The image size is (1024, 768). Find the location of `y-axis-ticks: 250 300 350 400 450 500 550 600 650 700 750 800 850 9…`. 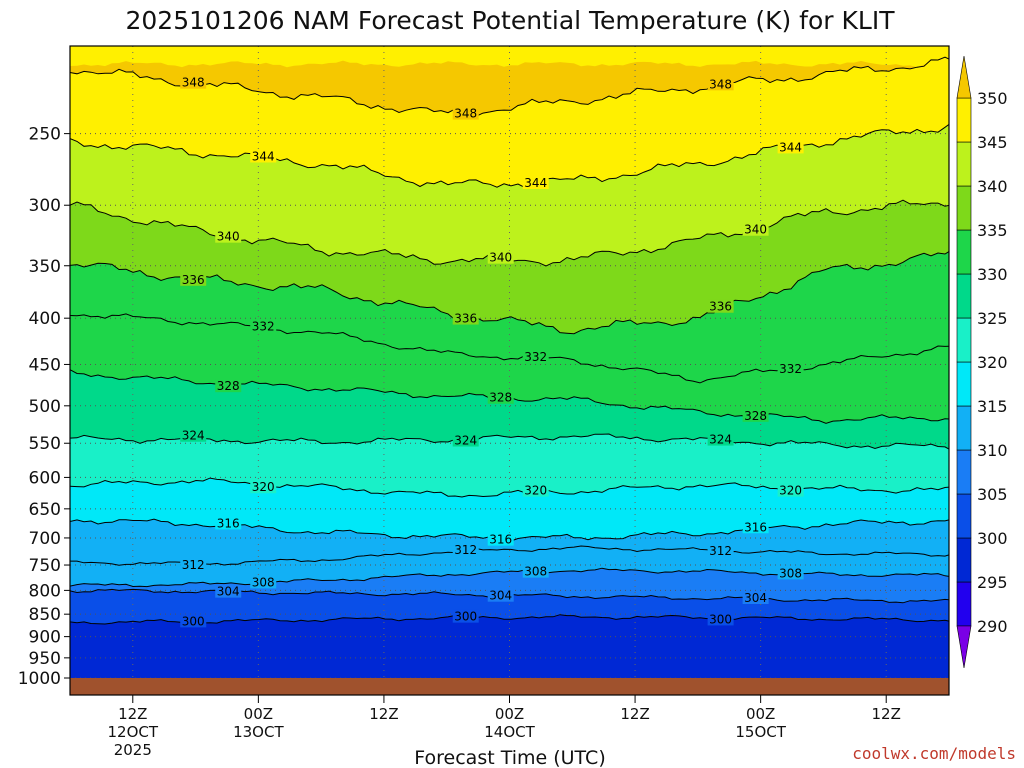

y-axis-ticks: 250 300 350 400 450 500 550 600 650 700 750 800 850 9… is located at coordinates (44, 407).